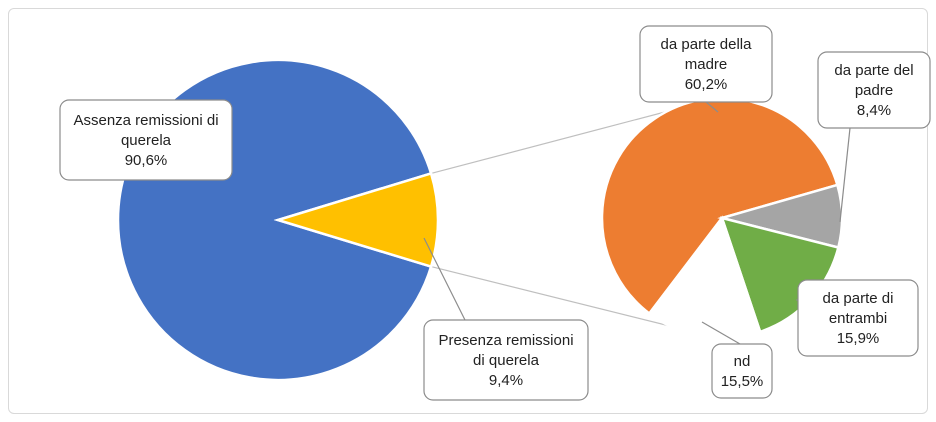  I want to click on data-label-entrambi: da parte di entrambi 15,9%, so click(858, 318).